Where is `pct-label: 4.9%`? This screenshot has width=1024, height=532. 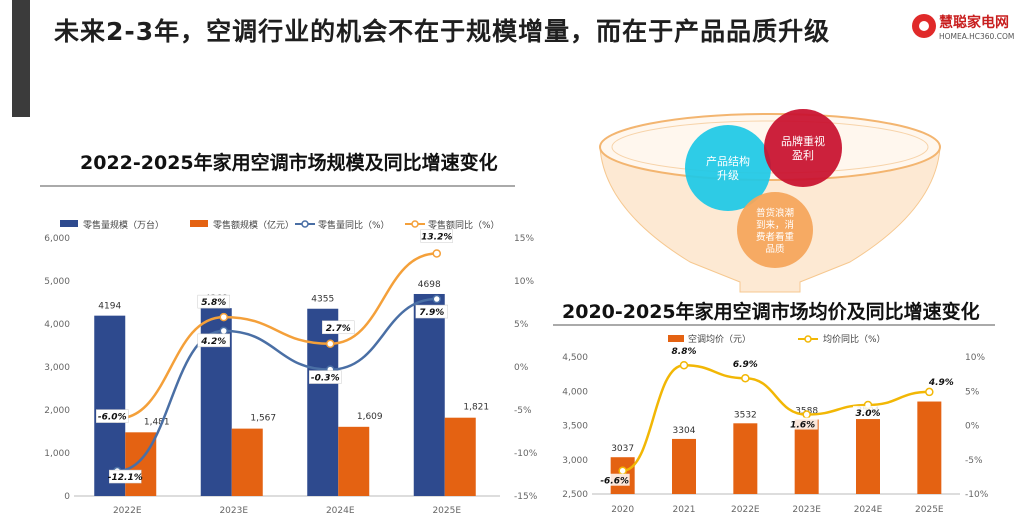
pct-label: 4.9% is located at coordinates (941, 383).